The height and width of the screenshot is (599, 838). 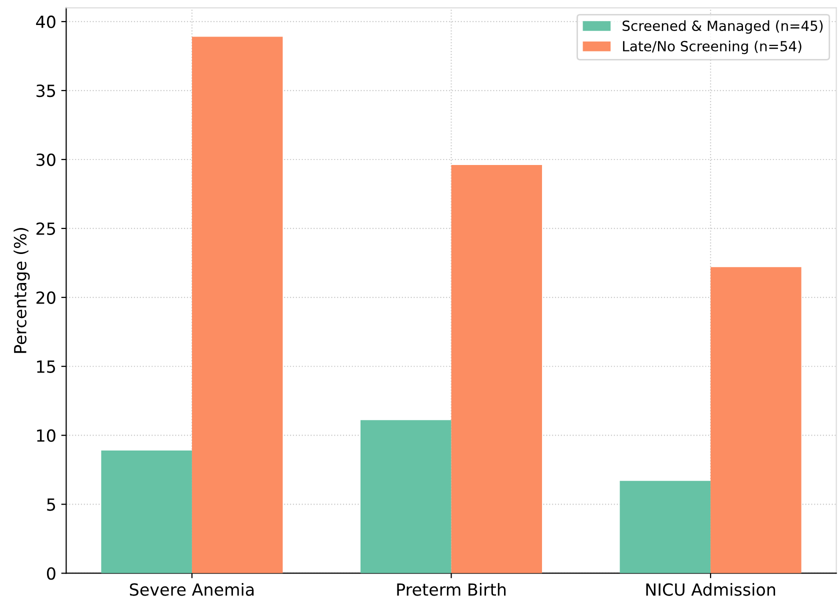 What do you see at coordinates (46, 366) in the screenshot?
I see `y-tick-label: 15` at bounding box center [46, 366].